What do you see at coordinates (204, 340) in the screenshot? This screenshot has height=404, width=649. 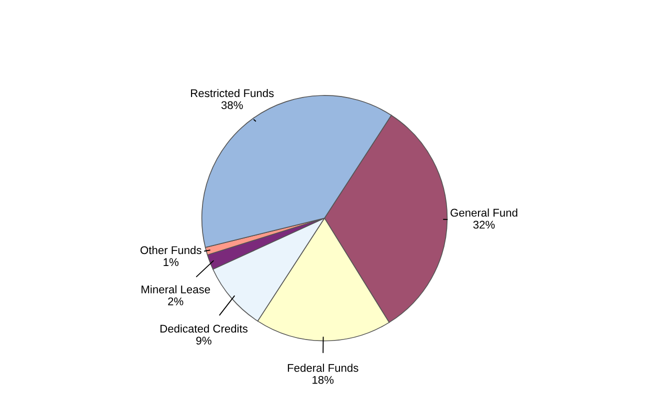 I see `data-label: 9%` at bounding box center [204, 340].